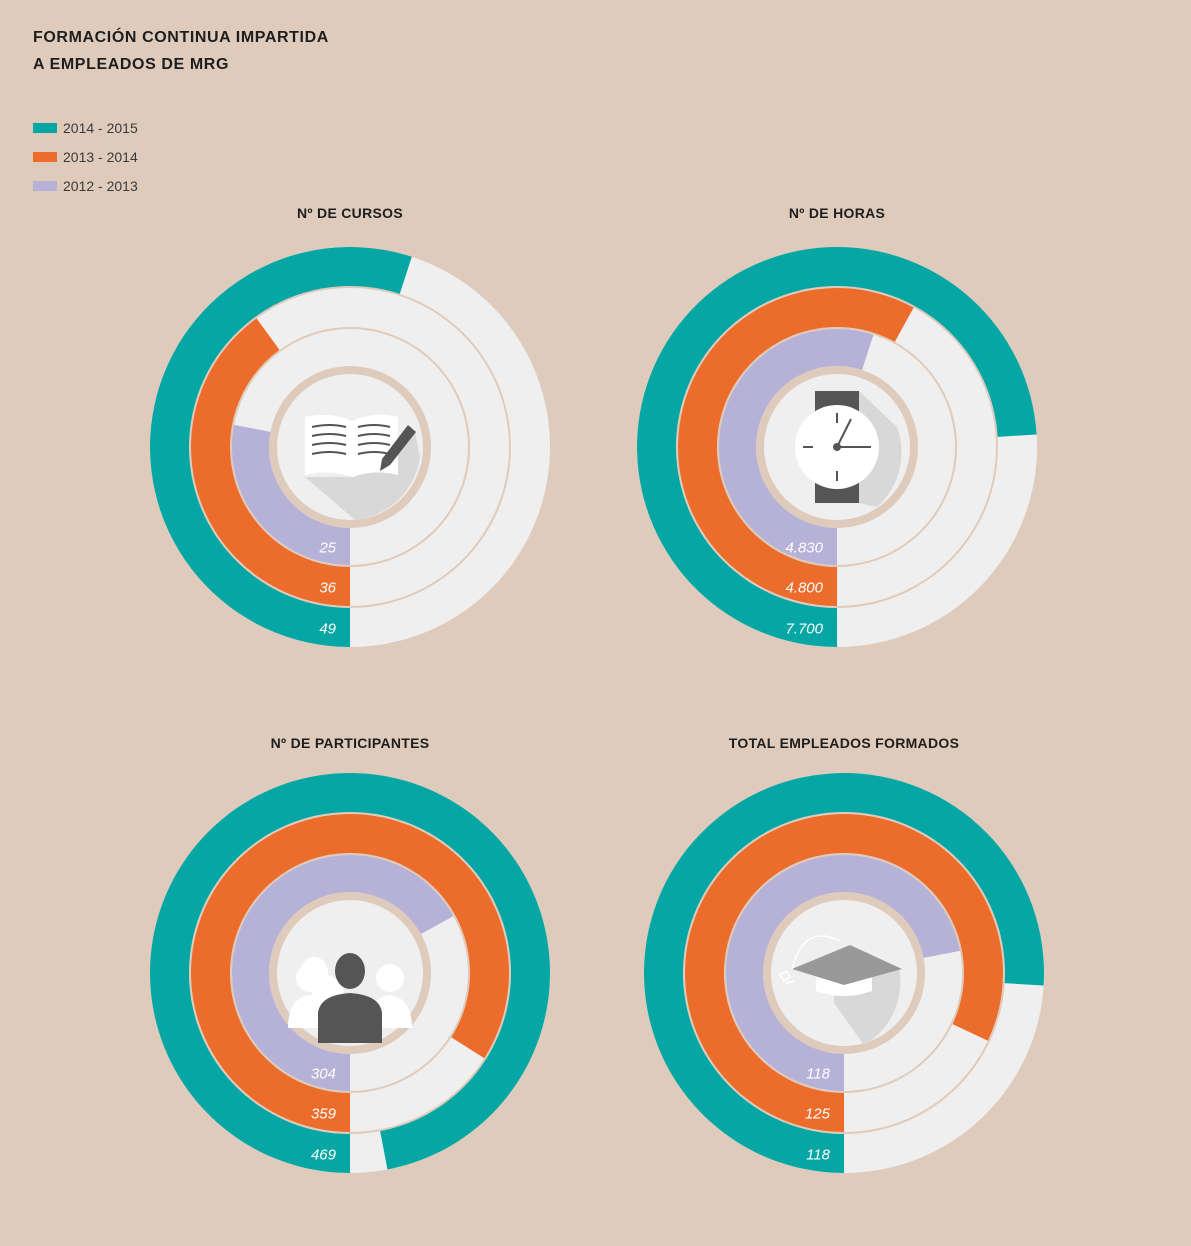 The image size is (1191, 1246). What do you see at coordinates (786, 976) in the screenshot?
I see `cap-tassel-end` at bounding box center [786, 976].